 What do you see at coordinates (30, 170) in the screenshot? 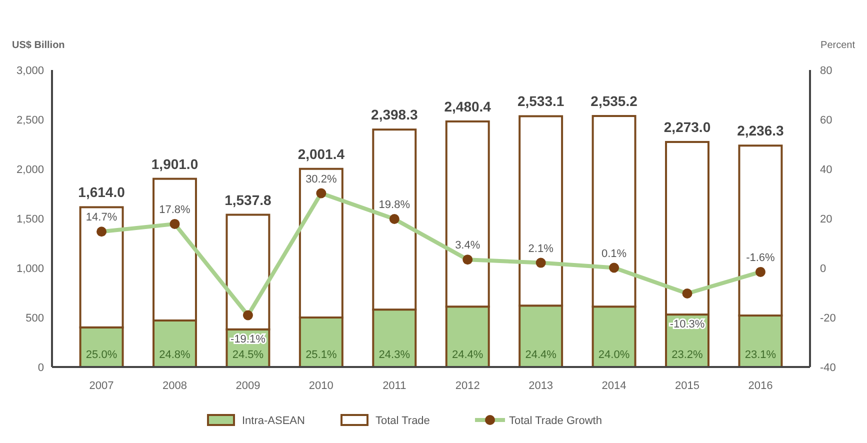
I see `y-tick-label: 2,000` at bounding box center [30, 170].